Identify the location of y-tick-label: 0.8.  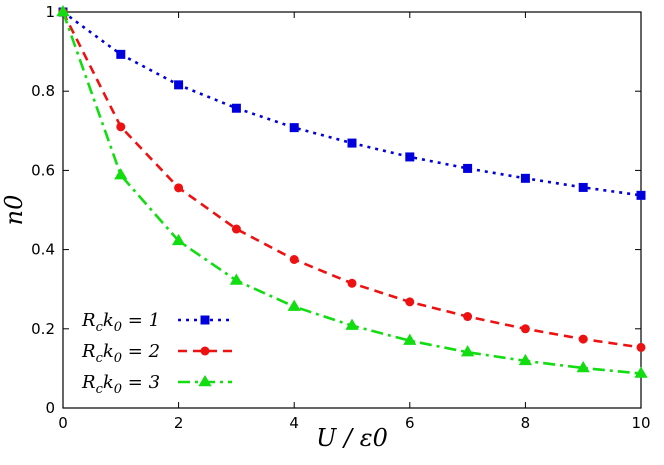
(43, 91).